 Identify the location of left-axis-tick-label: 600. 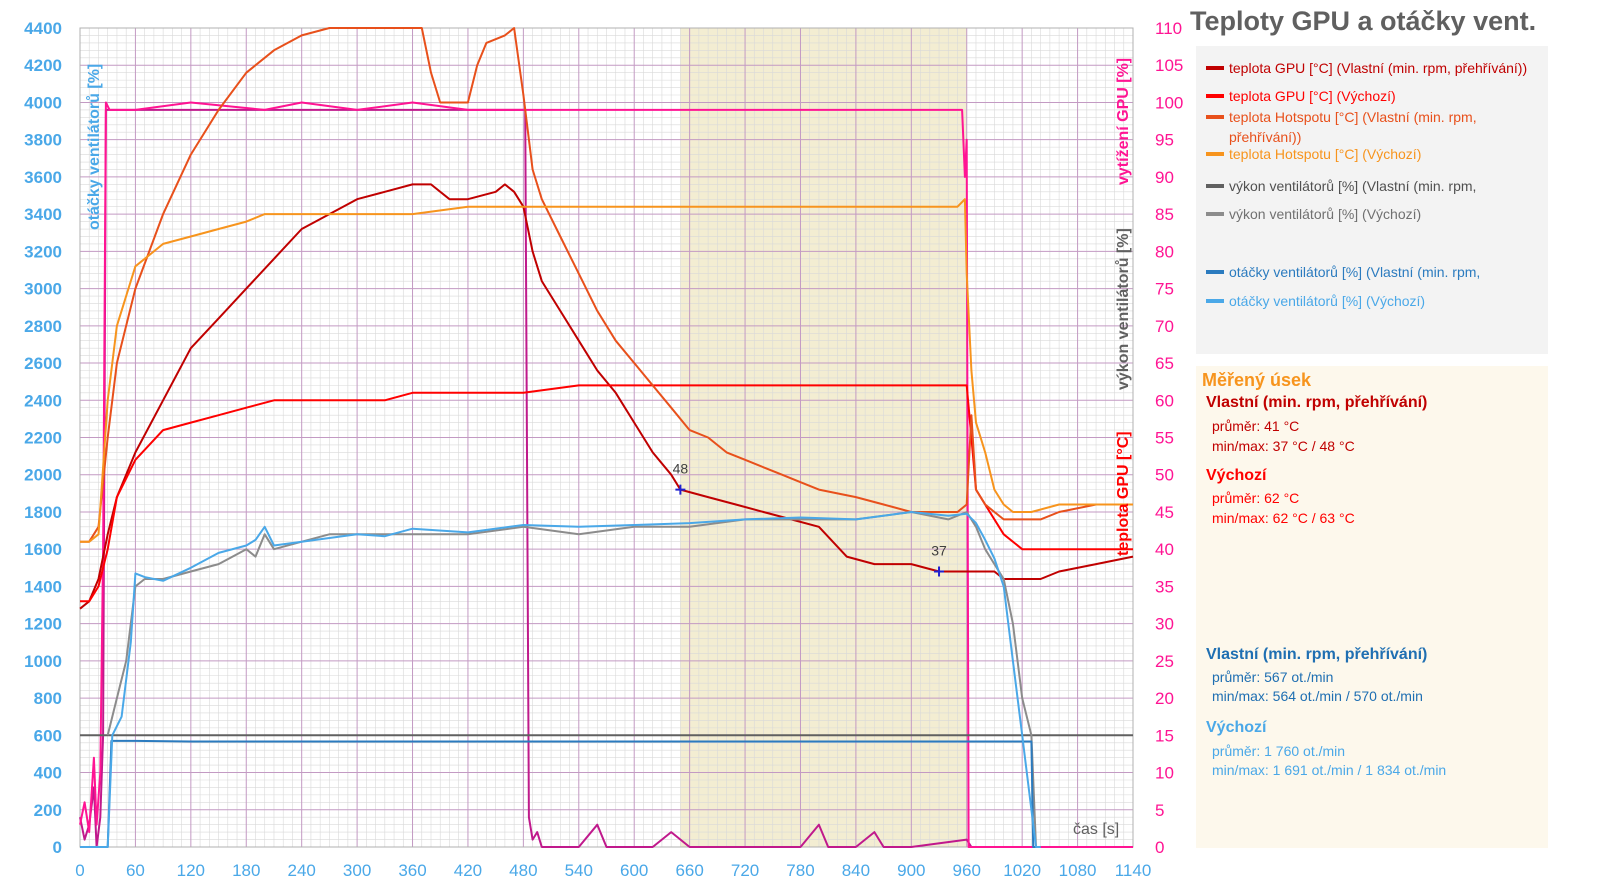
(48, 735).